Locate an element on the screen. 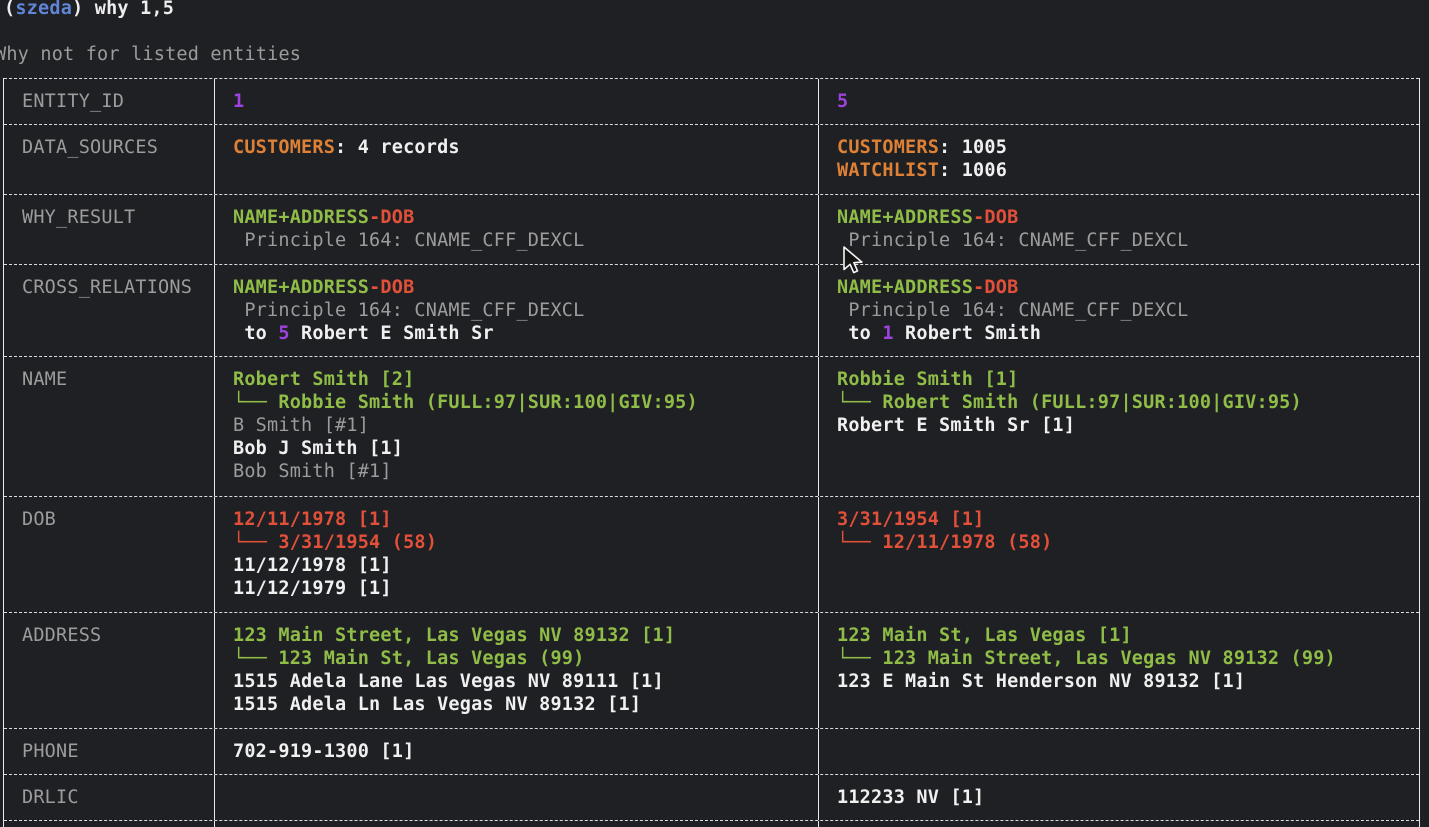 This screenshot has width=1429, height=827. cell-line: Bob J Smith [1] is located at coordinates (318, 449).